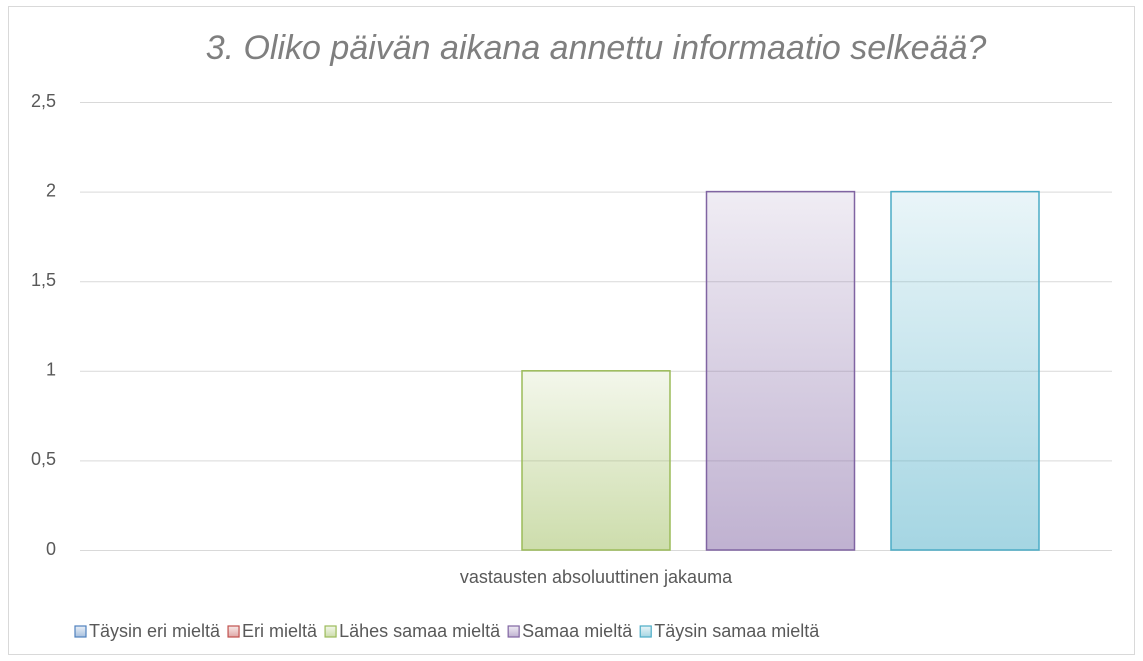  I want to click on legend-label: Täysin eri mieltä, so click(155, 631).